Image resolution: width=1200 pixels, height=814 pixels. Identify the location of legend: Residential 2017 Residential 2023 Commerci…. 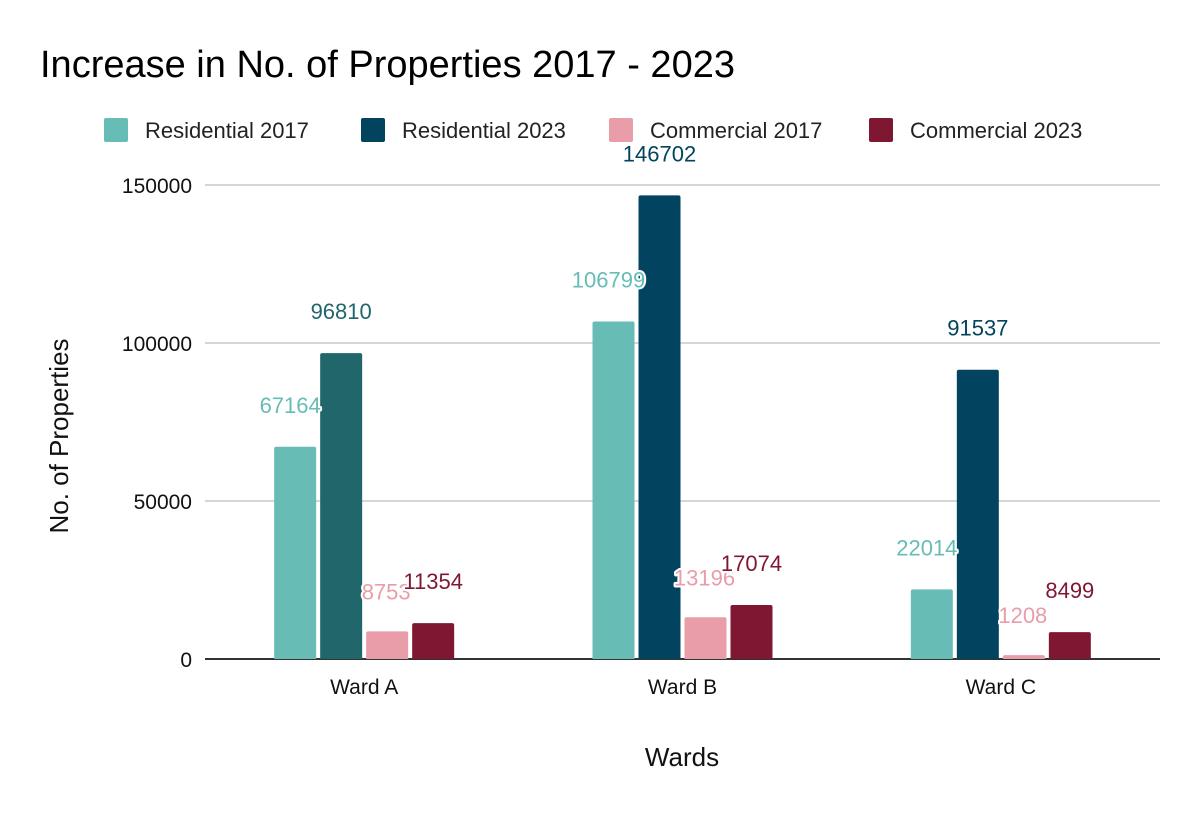
(593, 130).